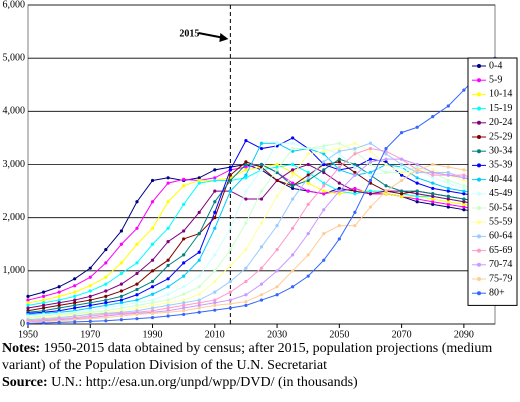 The height and width of the screenshot is (402, 520). I want to click on legend-label: 5-9, so click(495, 79).